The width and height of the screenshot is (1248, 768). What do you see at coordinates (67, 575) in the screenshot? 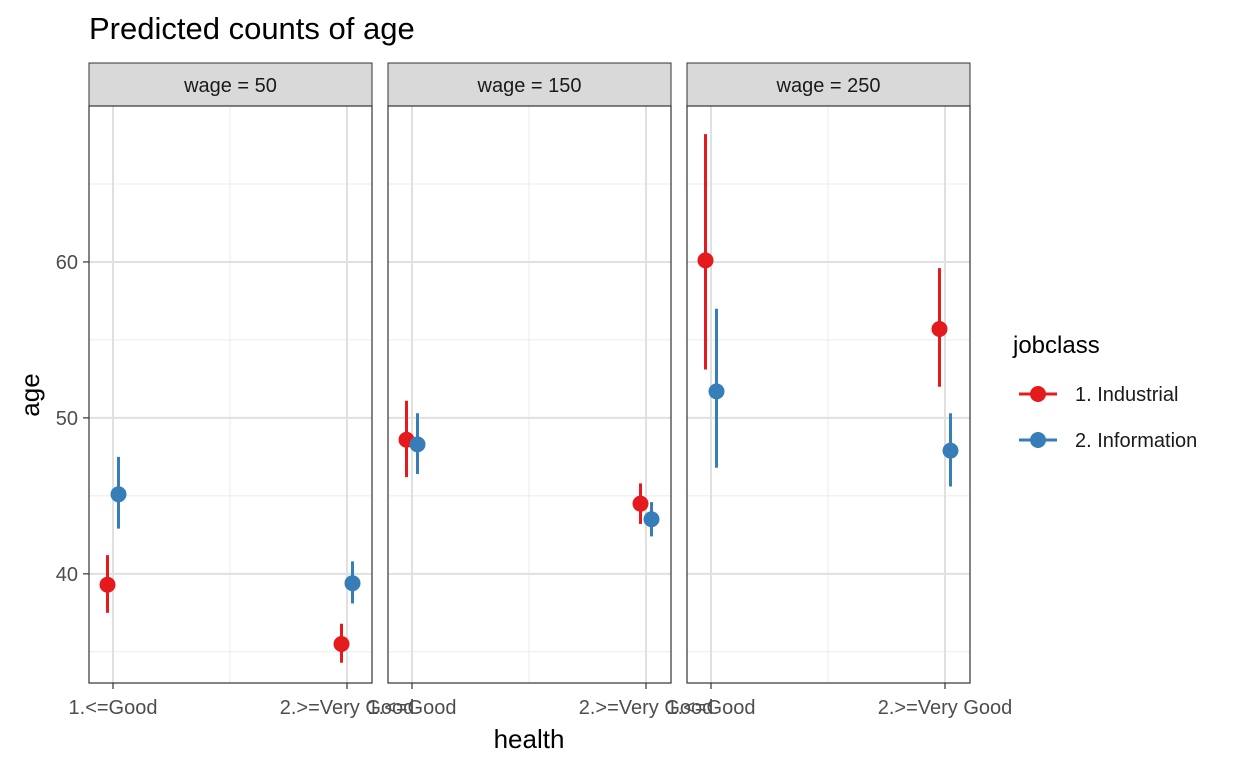
I see `y-tick-label: 40` at bounding box center [67, 575].